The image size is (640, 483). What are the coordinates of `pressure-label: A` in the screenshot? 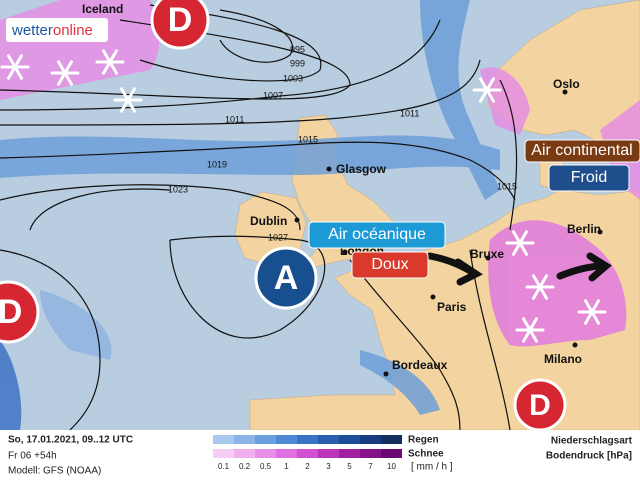 It's located at (286, 278).